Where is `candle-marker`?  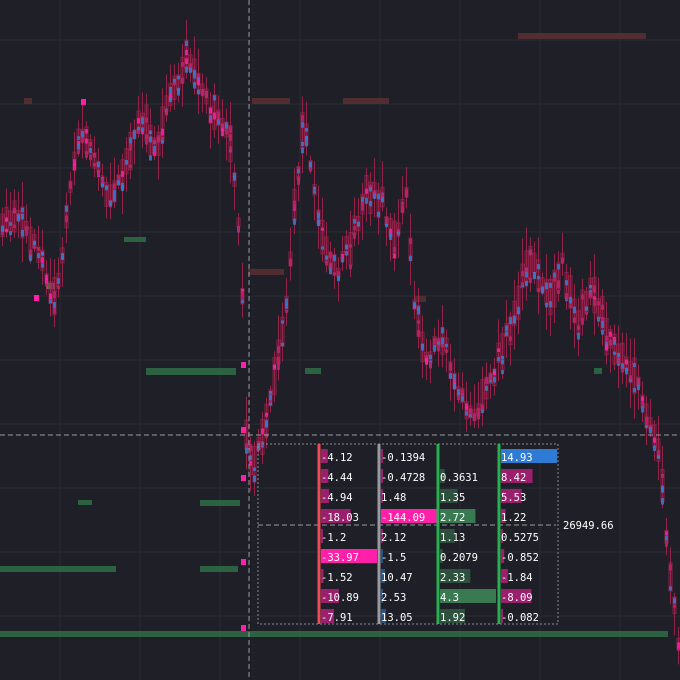 candle-marker is located at coordinates (243, 628).